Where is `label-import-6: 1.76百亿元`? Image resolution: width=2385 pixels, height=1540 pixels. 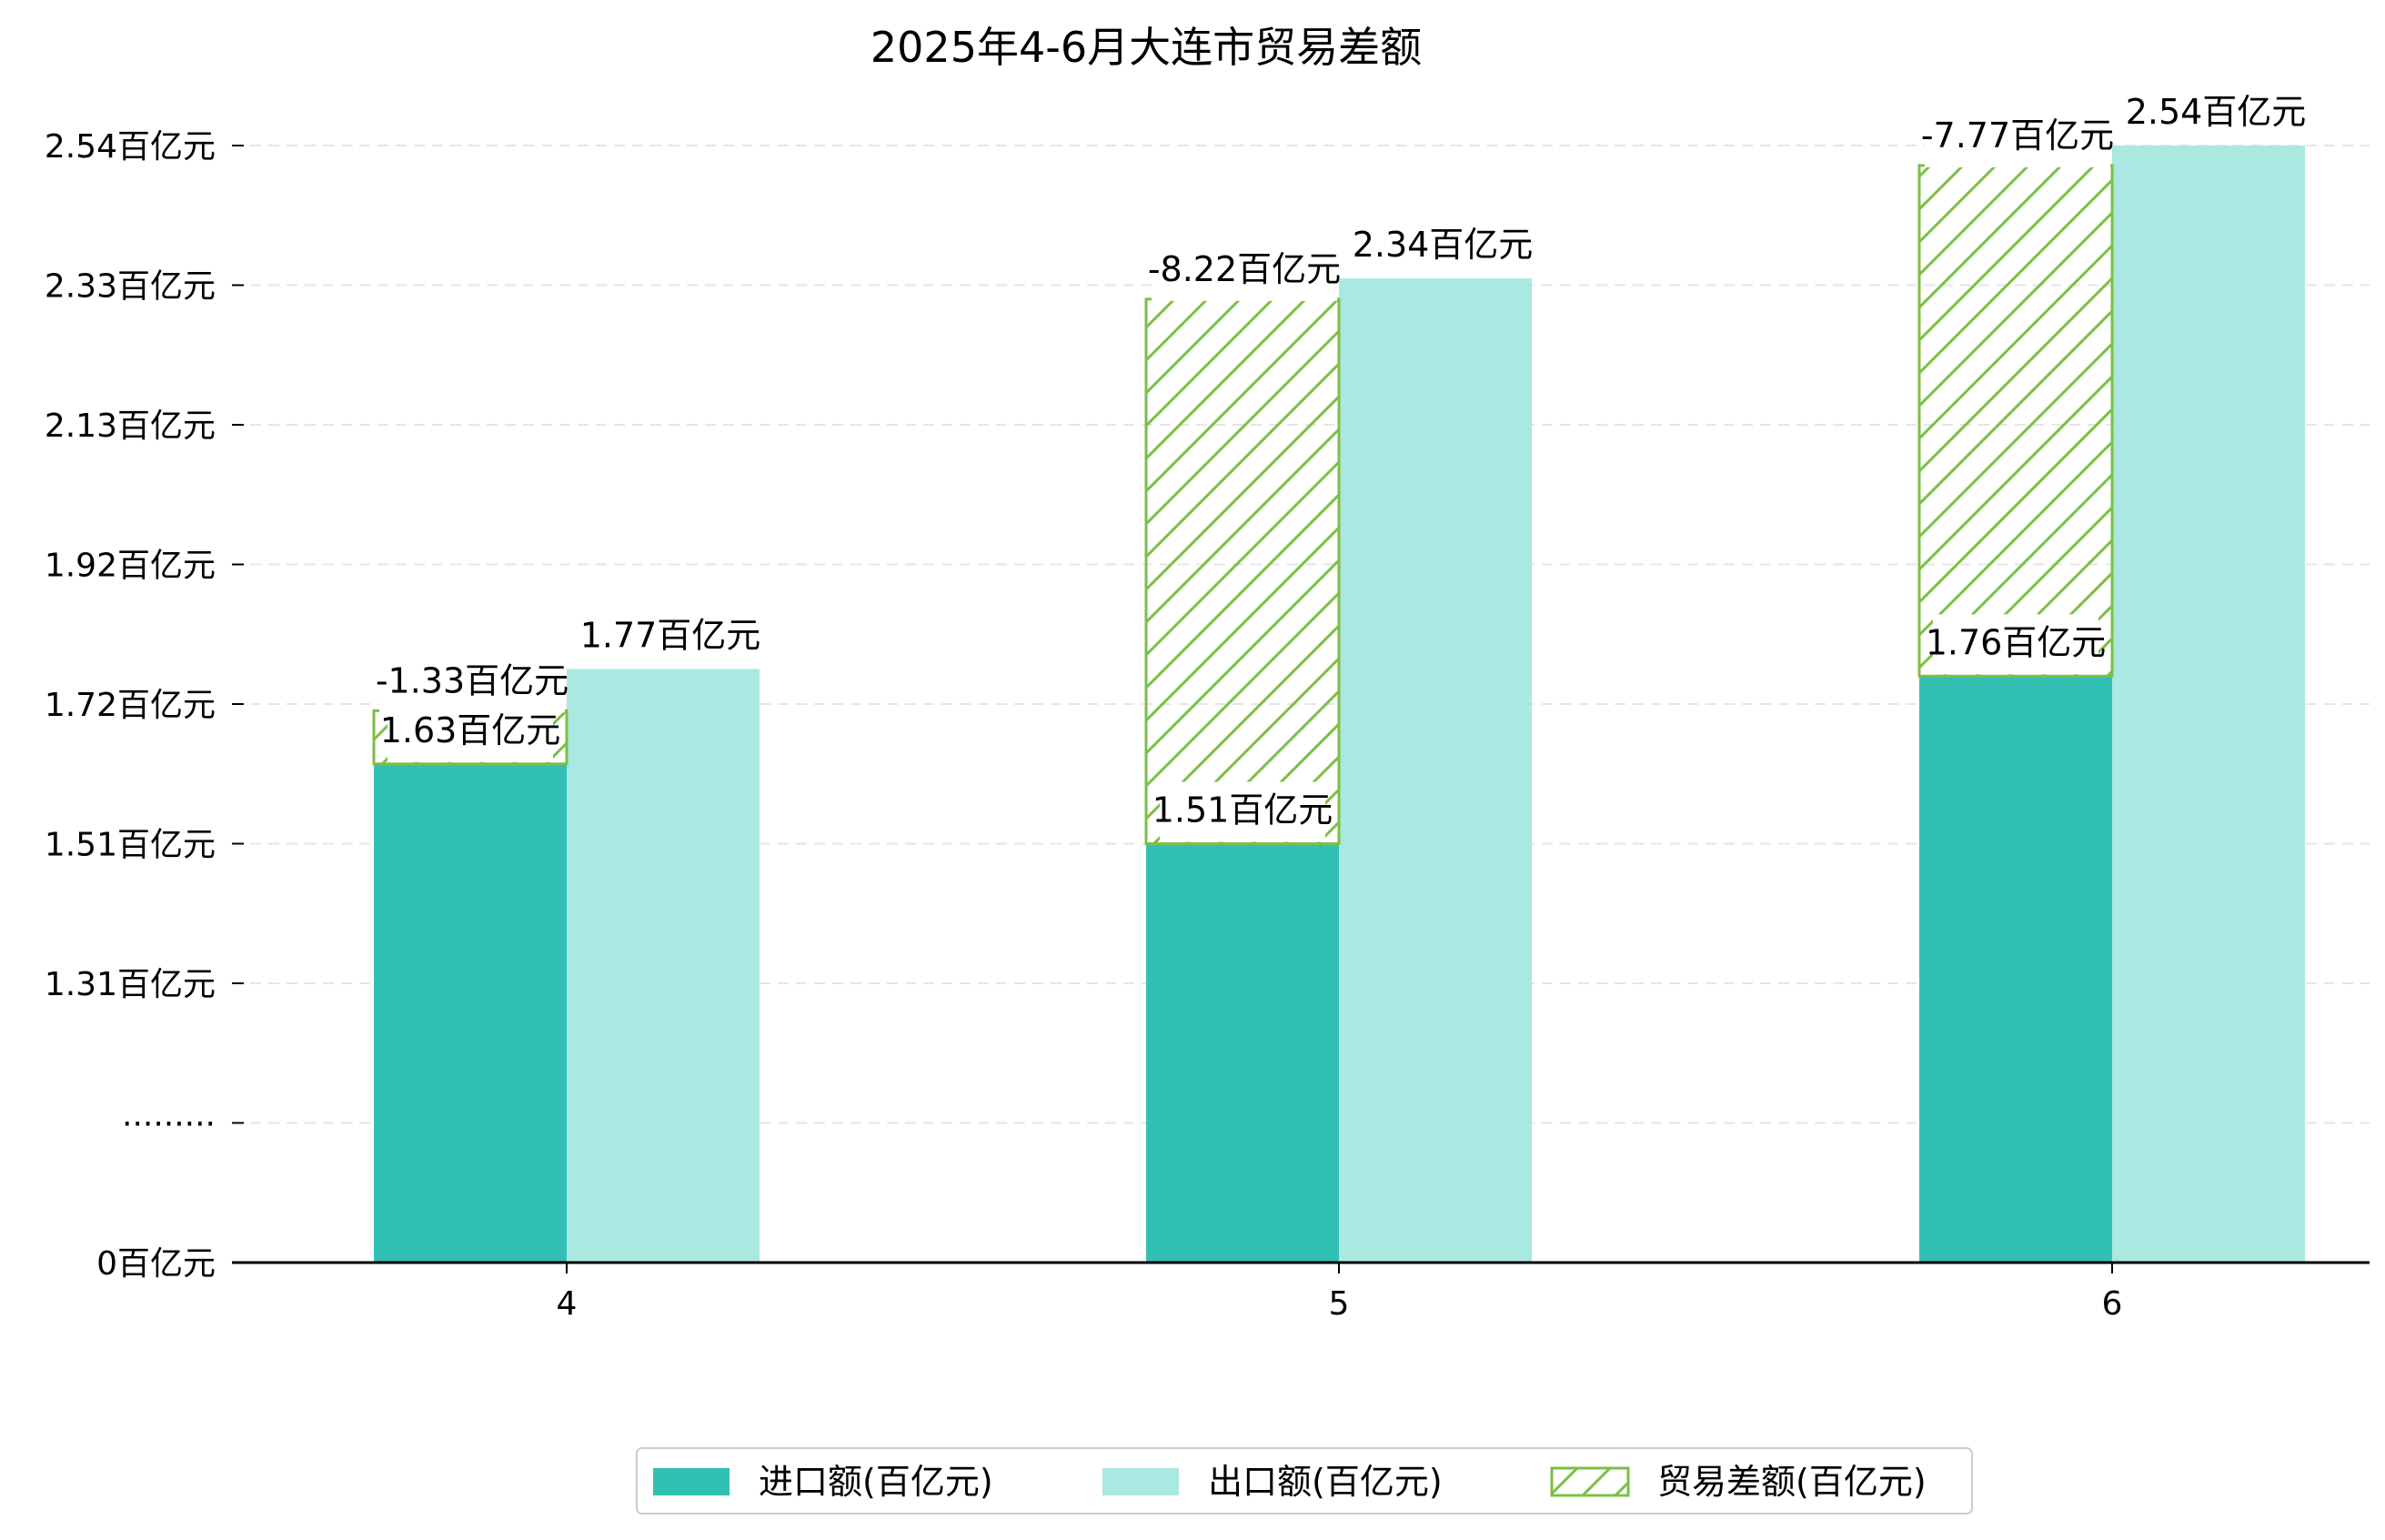
label-import-6: 1.76百亿元 is located at coordinates (2016, 644).